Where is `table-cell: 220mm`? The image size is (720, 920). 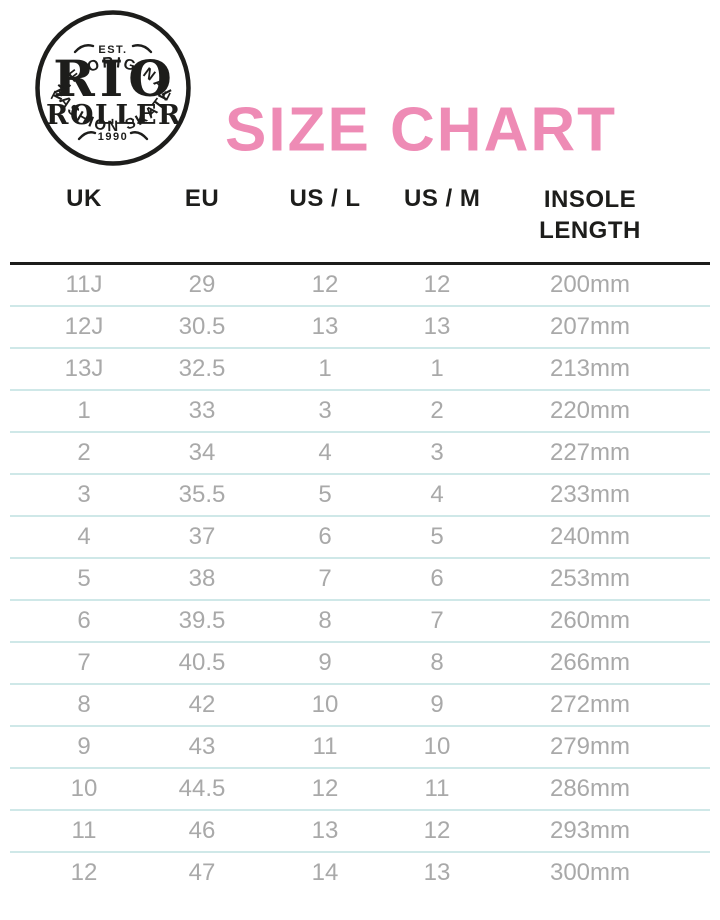
table-cell: 220mm is located at coordinates (590, 411).